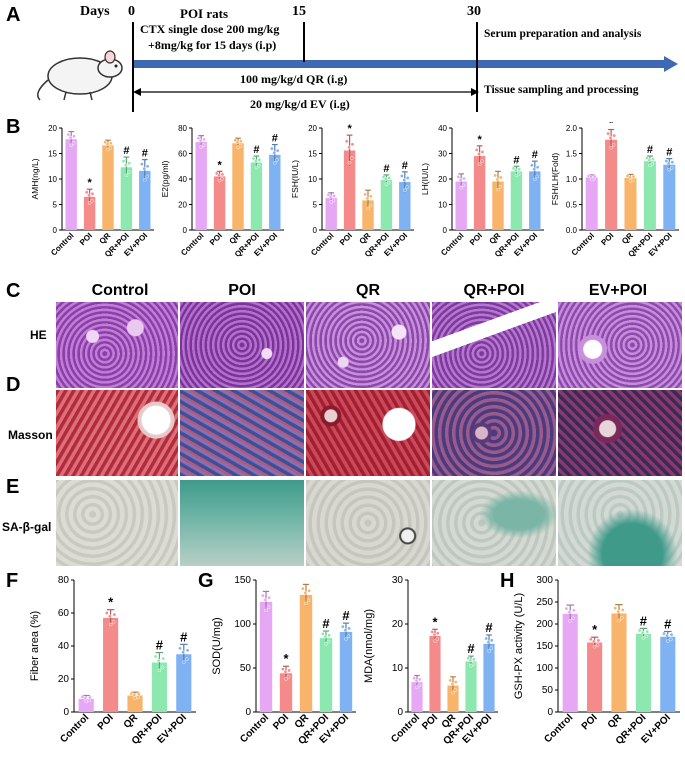  I want to click on y-axis-label: GSH-PX activity (U/L), so click(519, 646).